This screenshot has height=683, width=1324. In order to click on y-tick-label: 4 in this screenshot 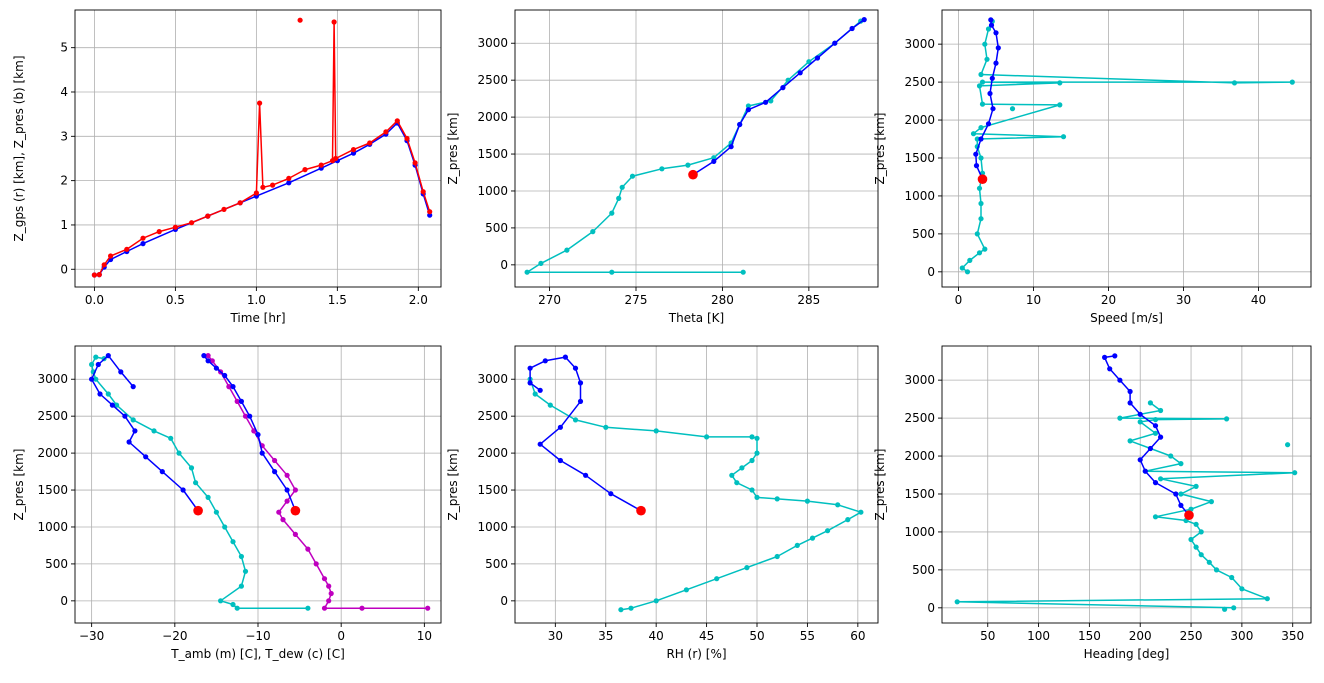, I will do `click(64, 92)`.